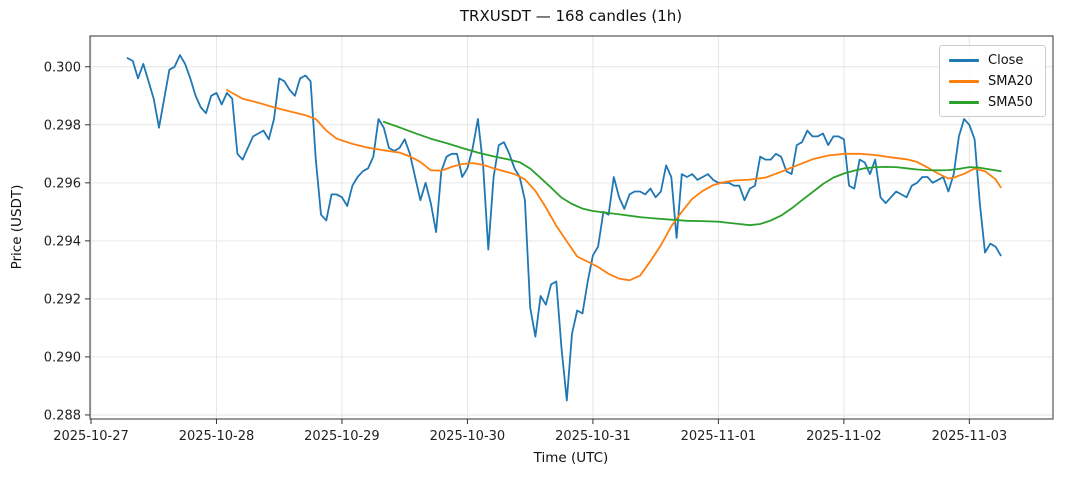 The image size is (1068, 481). What do you see at coordinates (62, 415) in the screenshot?
I see `y-tick-label: 0.288` at bounding box center [62, 415].